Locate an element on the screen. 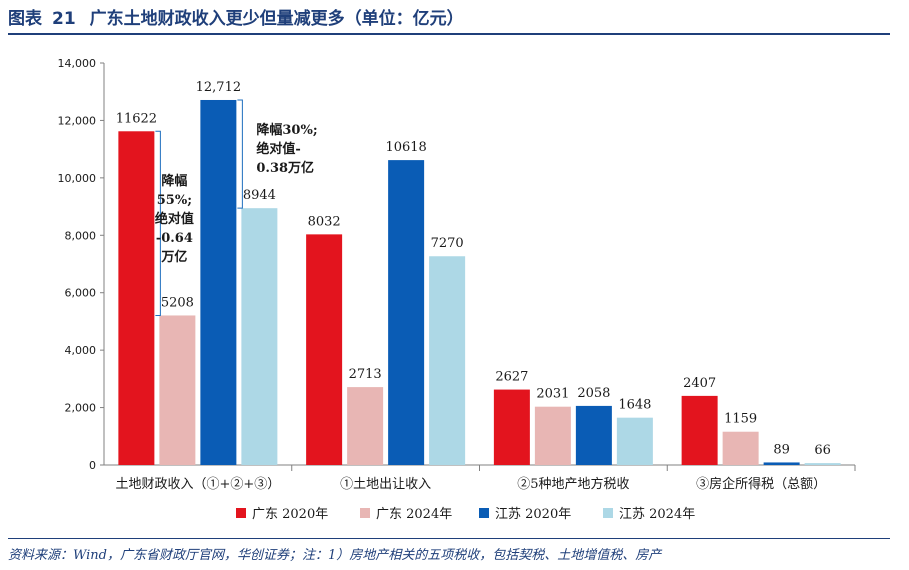 The image size is (909, 570). source-rule is located at coordinates (449, 538).